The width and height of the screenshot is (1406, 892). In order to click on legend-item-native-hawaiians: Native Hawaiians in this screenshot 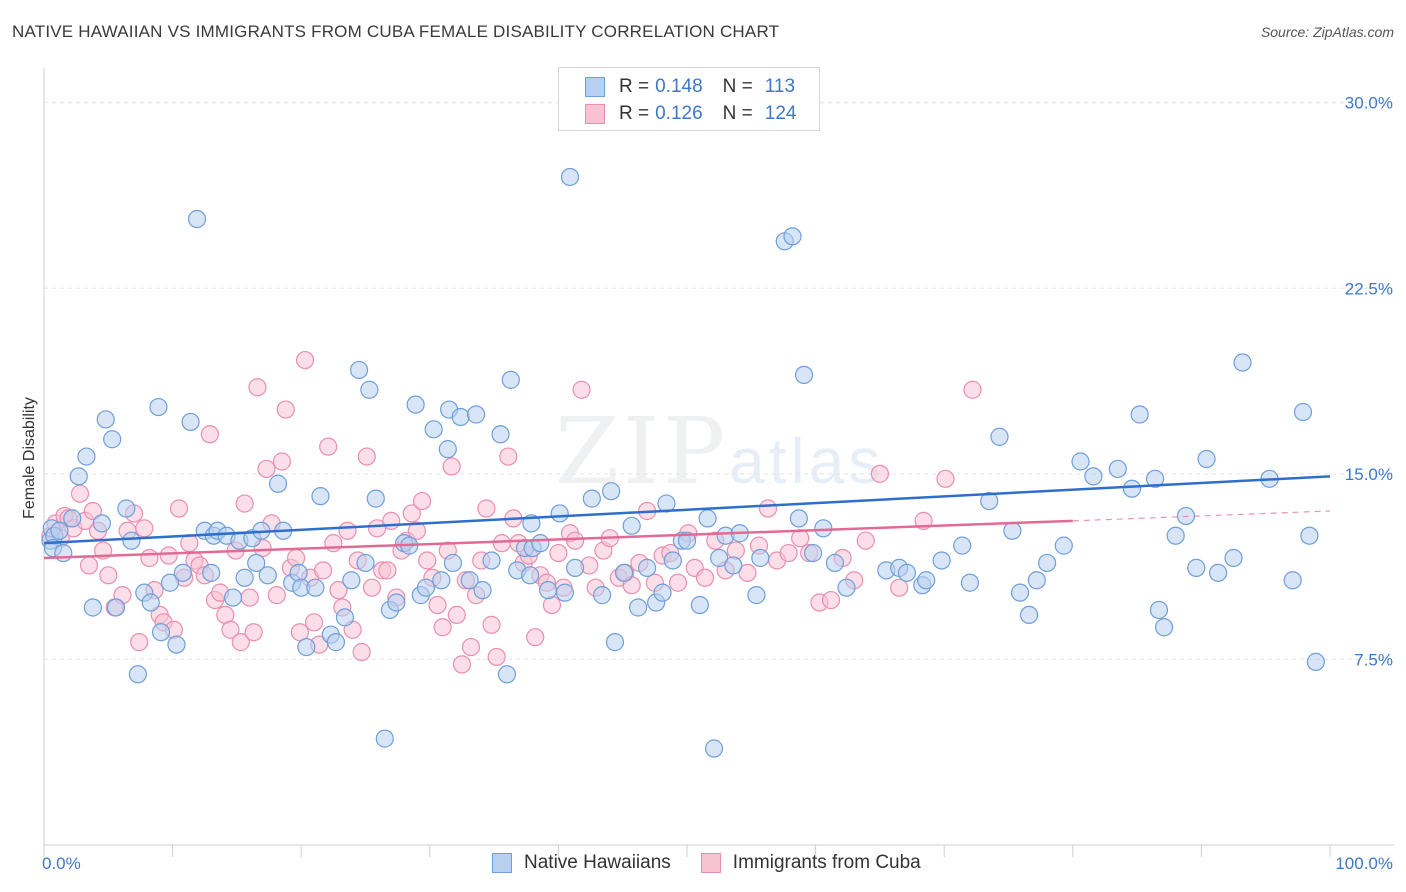, I will do `click(581, 863)`.